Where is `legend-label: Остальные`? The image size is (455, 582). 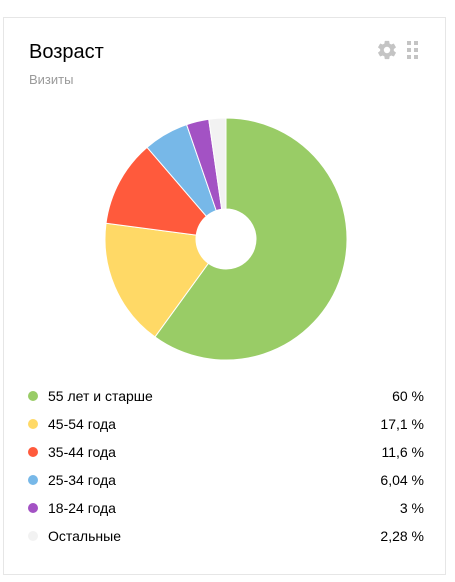 legend-label: Остальные is located at coordinates (84, 536).